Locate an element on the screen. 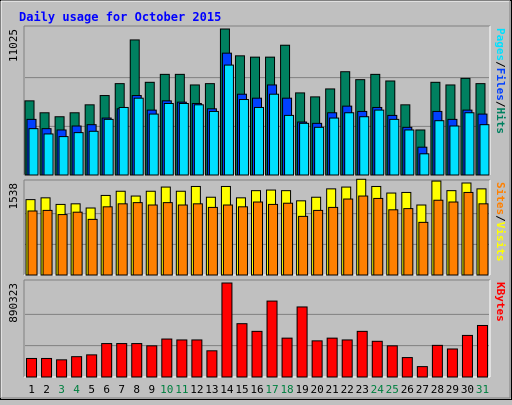 This screenshot has width=512, height=405. day-label-21: 21 is located at coordinates (332, 389).